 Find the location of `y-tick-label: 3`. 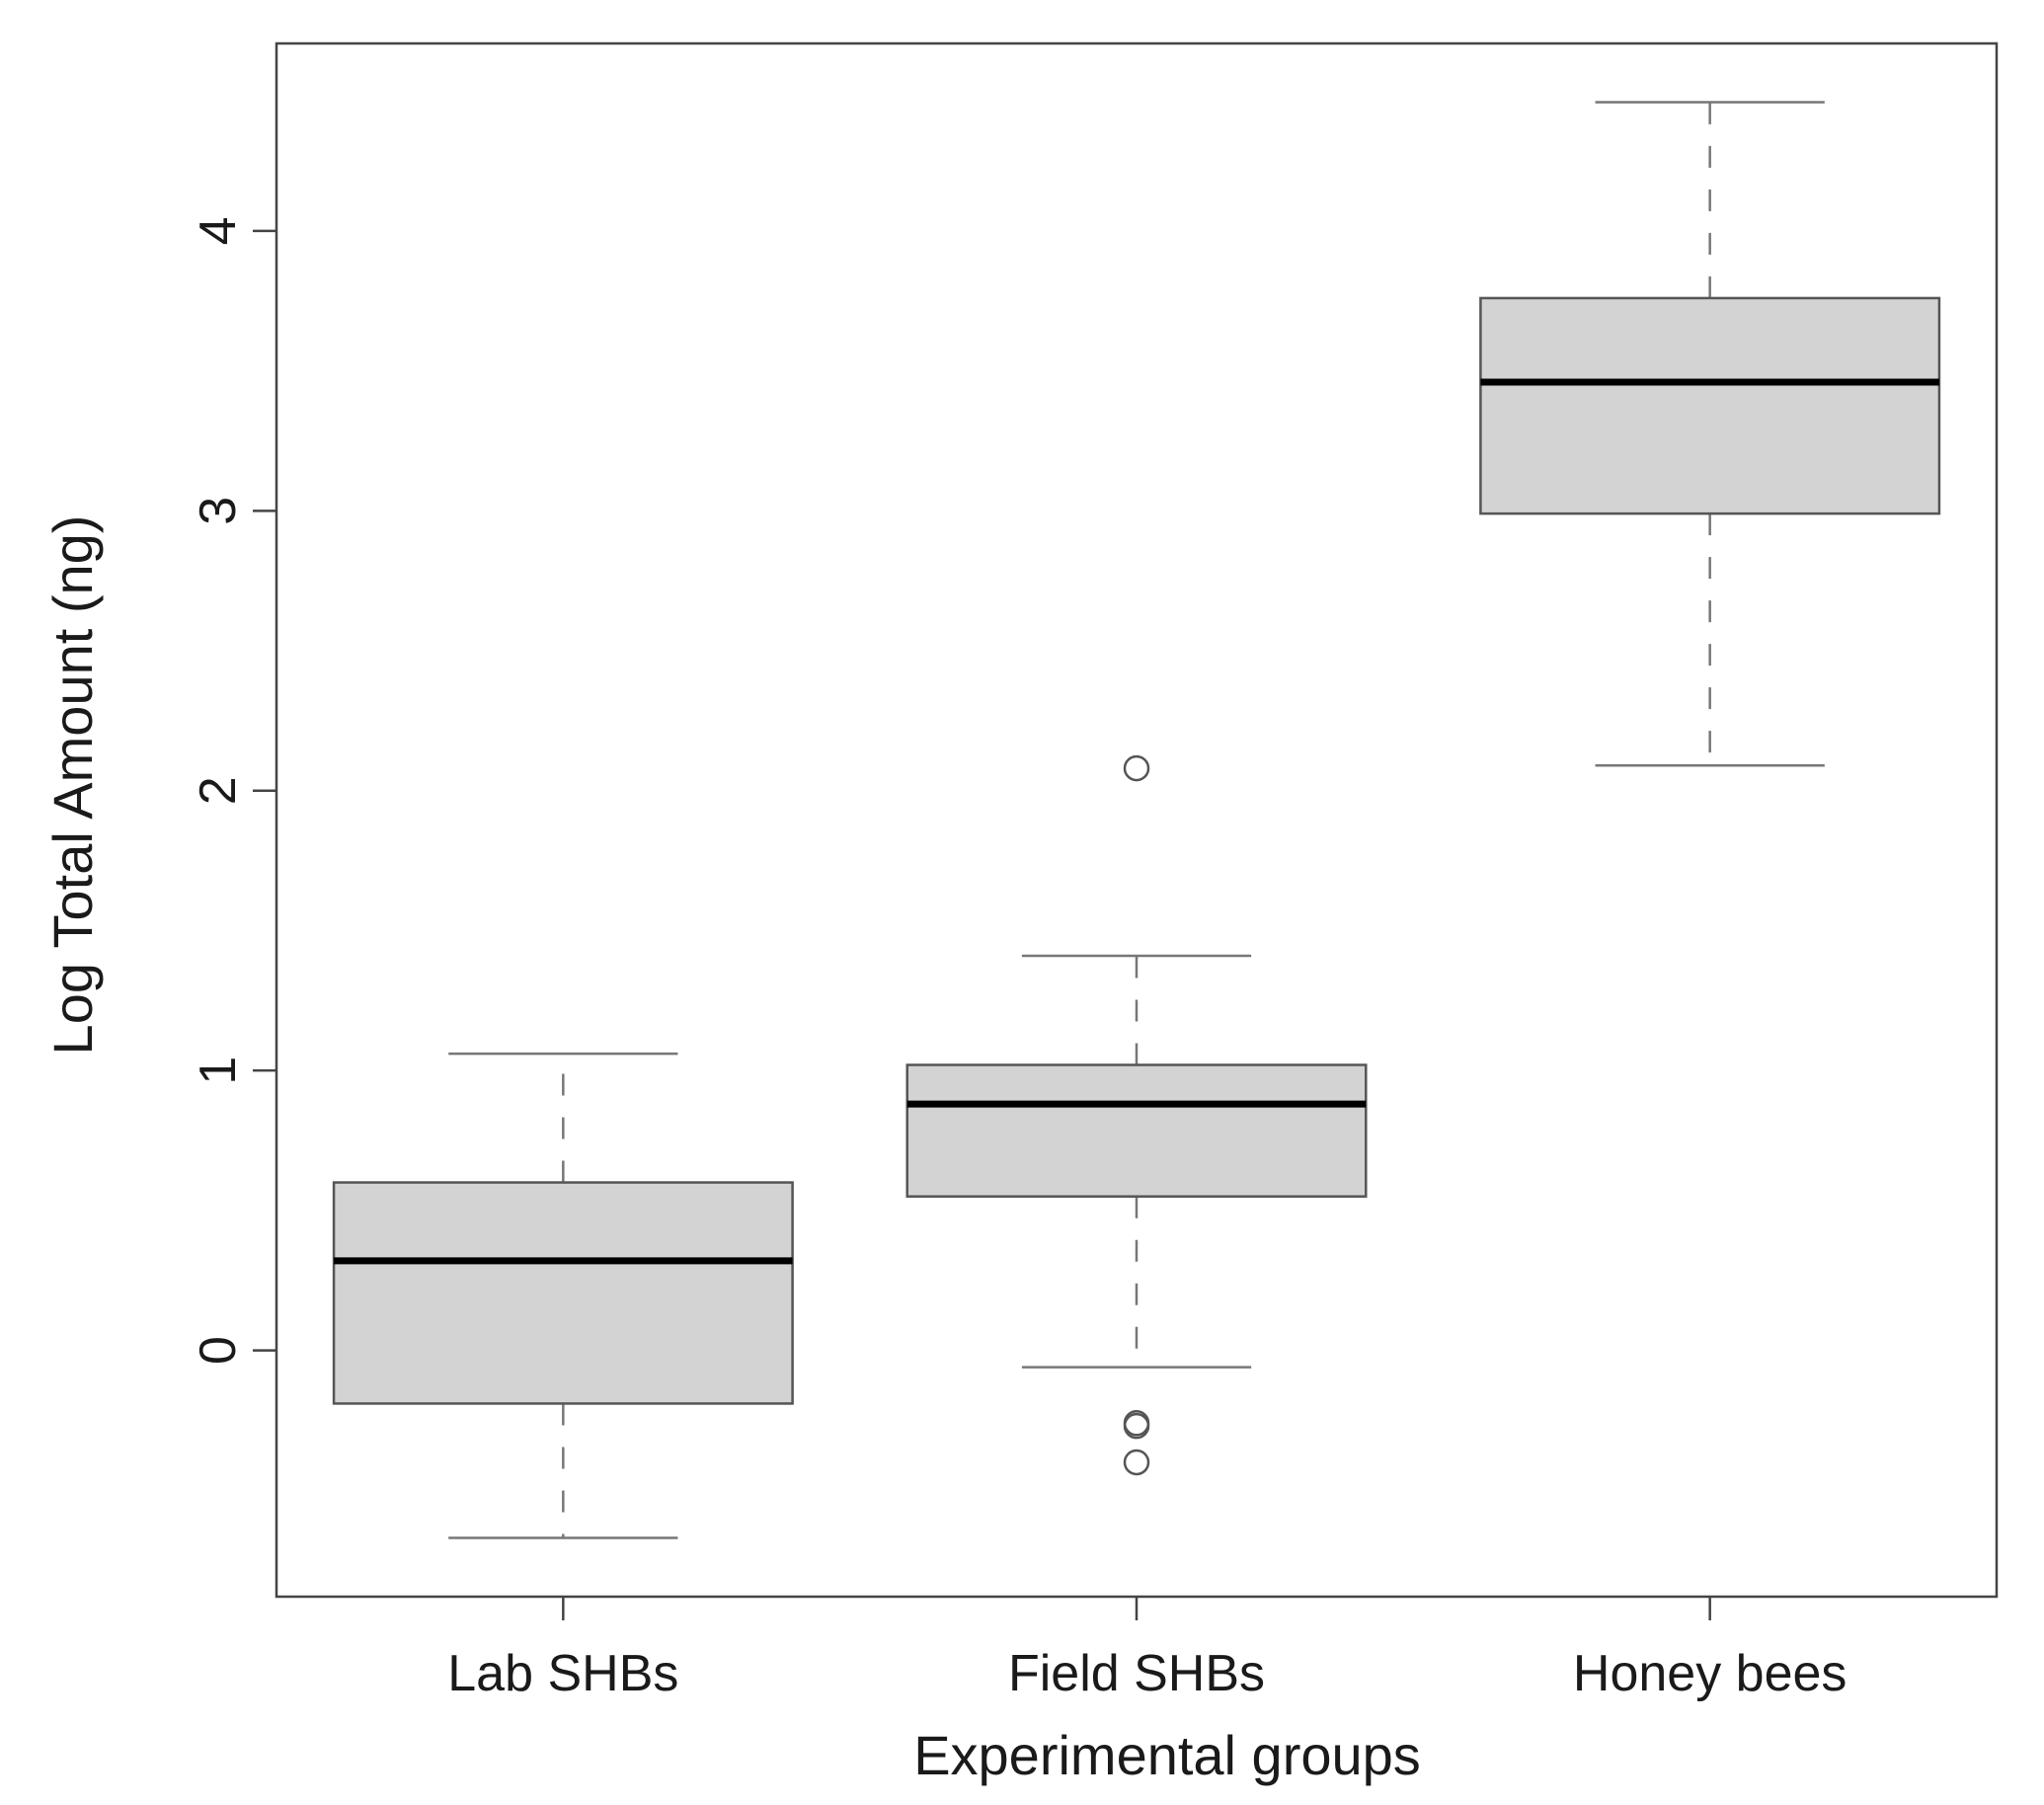

y-tick-label: 3 is located at coordinates (219, 511).